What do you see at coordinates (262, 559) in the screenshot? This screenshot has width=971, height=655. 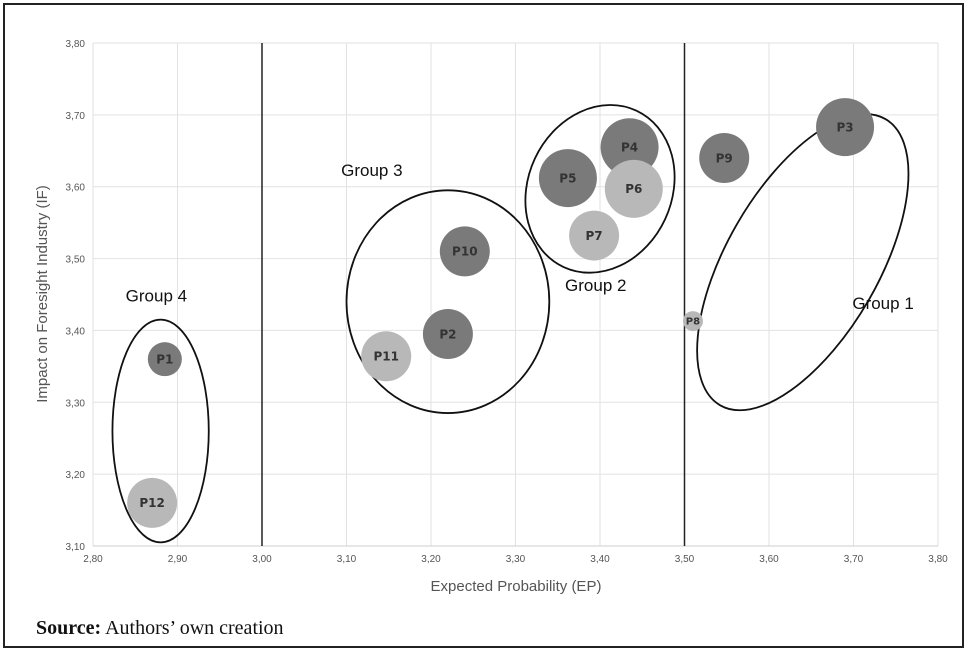 I see `x-tick-label: 3,00` at bounding box center [262, 559].